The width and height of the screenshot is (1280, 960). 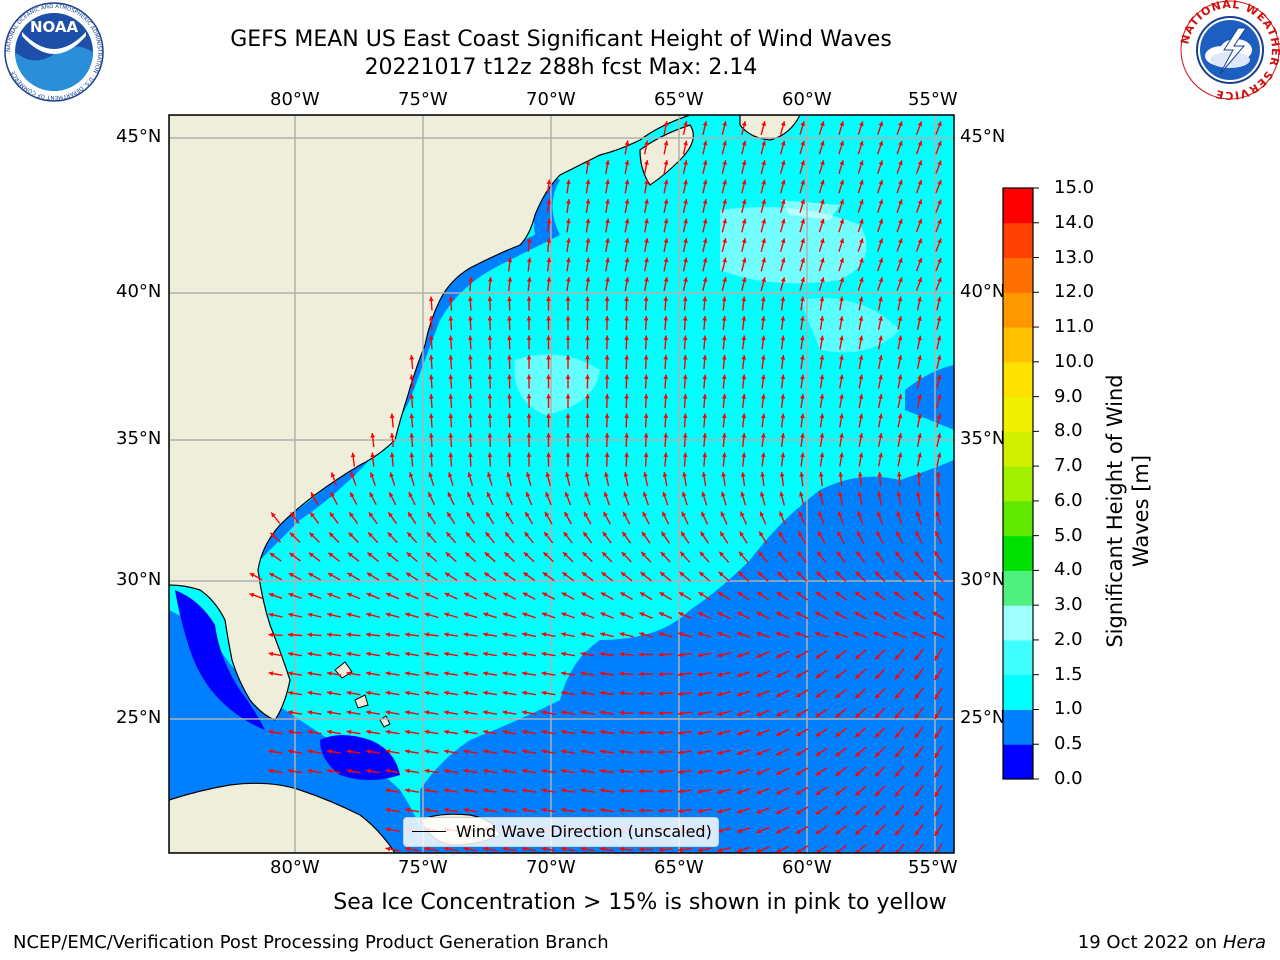 What do you see at coordinates (1068, 709) in the screenshot?
I see `colorbar-tick-label: 1.0` at bounding box center [1068, 709].